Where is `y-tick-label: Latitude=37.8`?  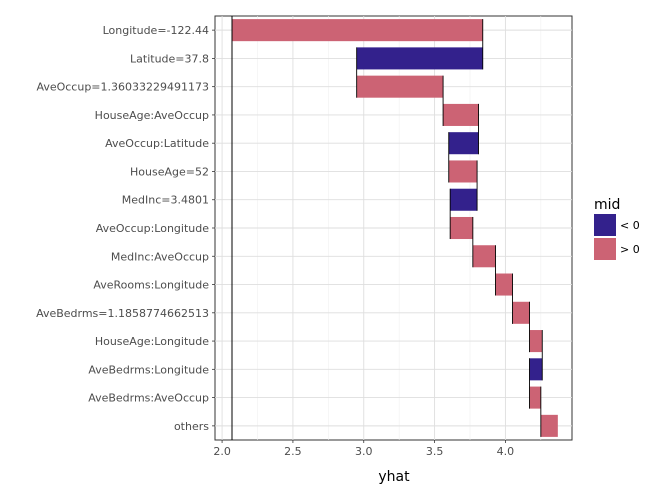 y-tick-label: Latitude=37.8 is located at coordinates (169, 58).